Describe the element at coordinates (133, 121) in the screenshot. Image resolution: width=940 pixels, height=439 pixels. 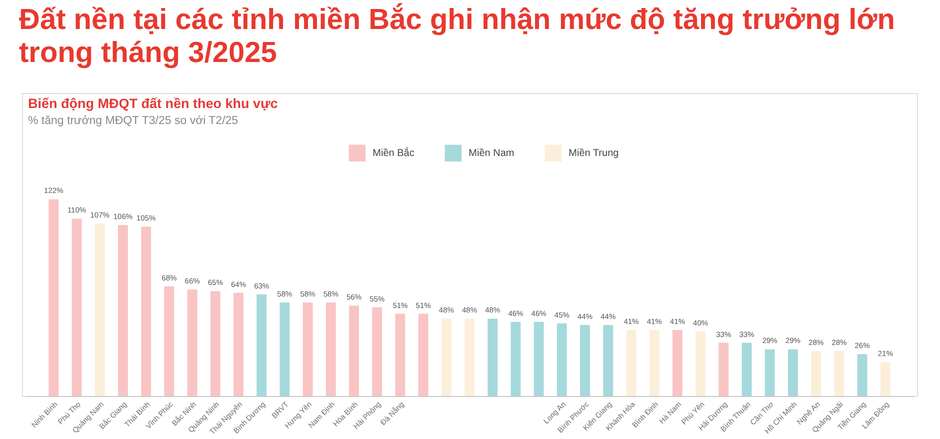
I see `text: % tăng trưởng MĐQT T3/25 so với T2/25` at that location.